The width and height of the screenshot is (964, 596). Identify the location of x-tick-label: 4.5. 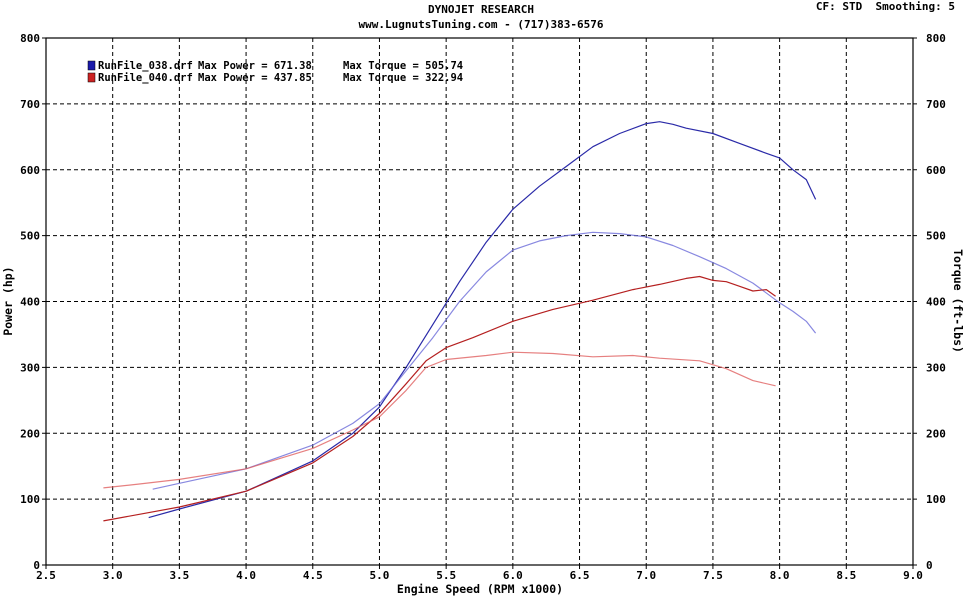
(313, 575).